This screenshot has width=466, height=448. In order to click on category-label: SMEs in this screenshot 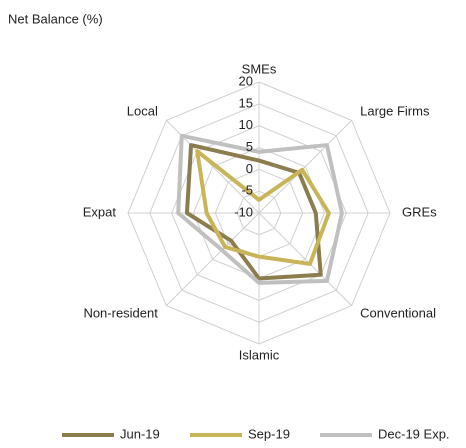, I will do `click(259, 68)`.